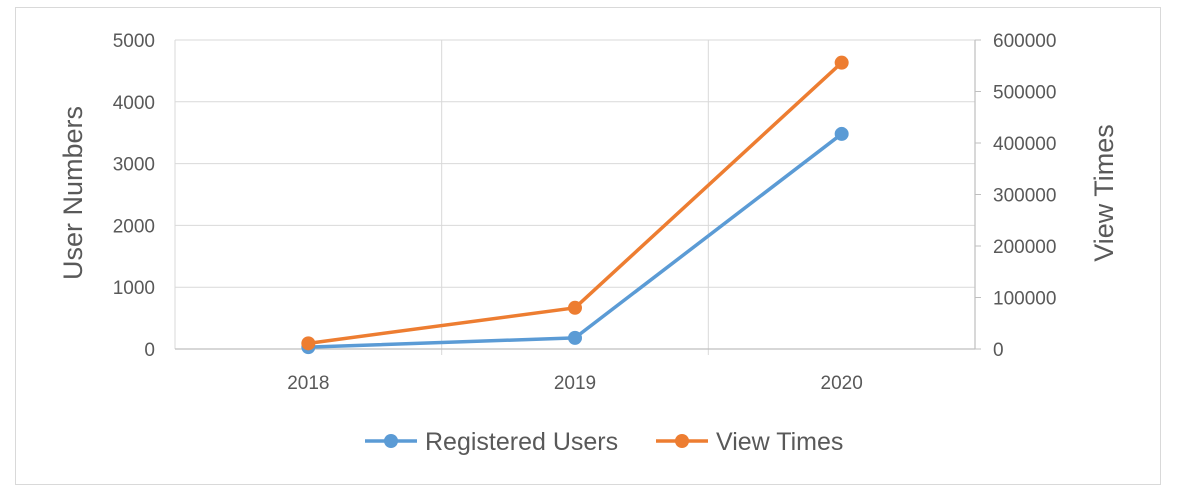  I want to click on left-tick-label: 2000, so click(134, 226).